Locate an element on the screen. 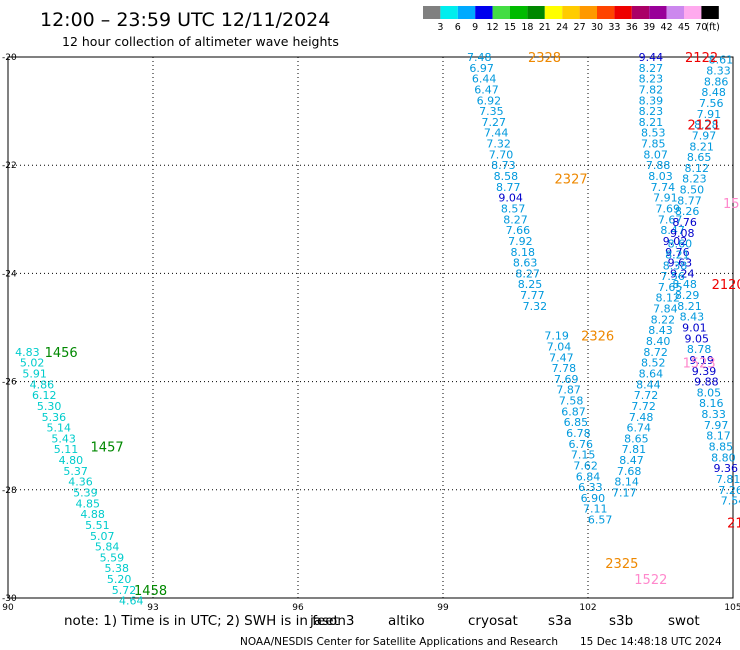 Image resolution: width=740 pixels, height=650 pixels. data-point-altiko: 9.04 is located at coordinates (510, 198).